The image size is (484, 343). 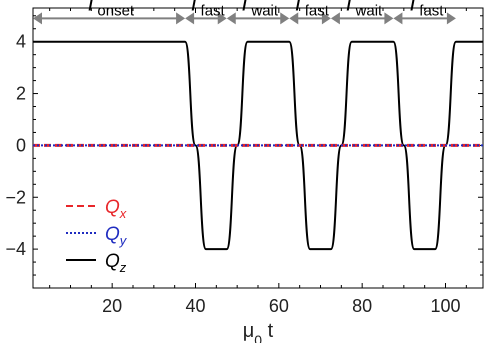 I want to click on y-tick-label: 4, so click(x=21, y=42).